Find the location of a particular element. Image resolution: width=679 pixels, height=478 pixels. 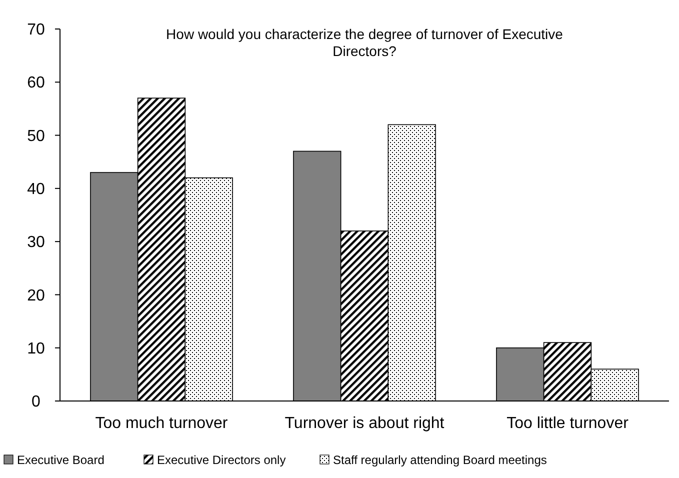

legend-label: Executive Directors only is located at coordinates (221, 460).